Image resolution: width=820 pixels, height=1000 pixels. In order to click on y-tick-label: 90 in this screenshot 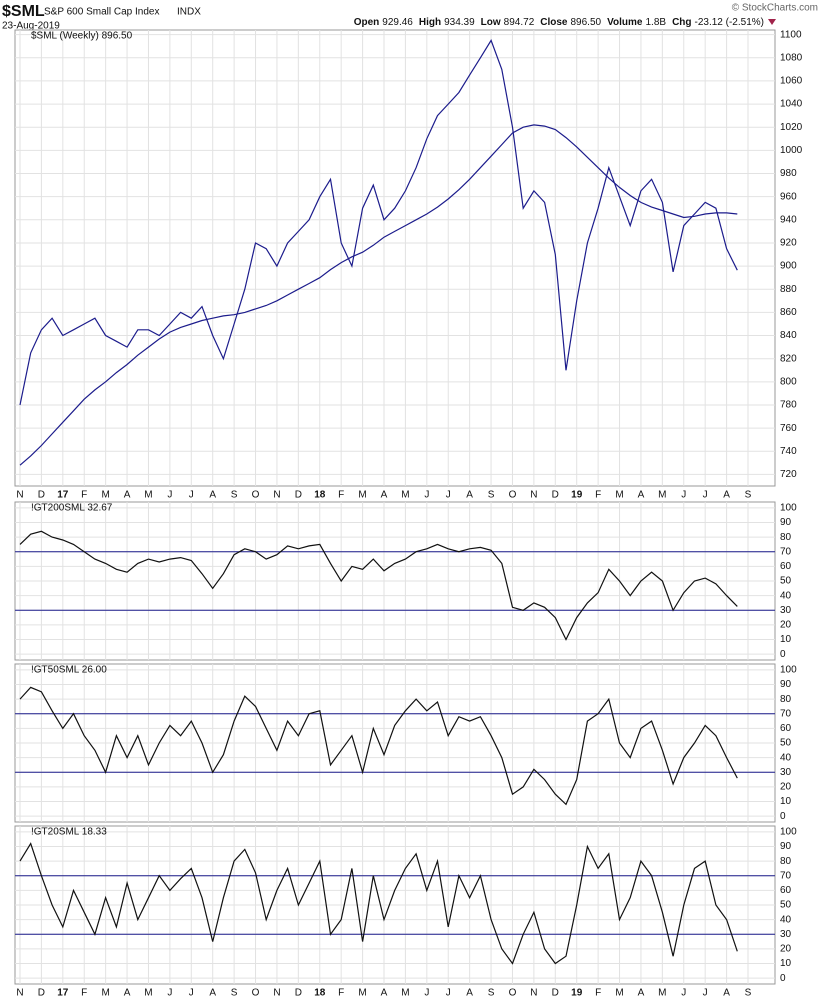, I will do `click(786, 846)`.